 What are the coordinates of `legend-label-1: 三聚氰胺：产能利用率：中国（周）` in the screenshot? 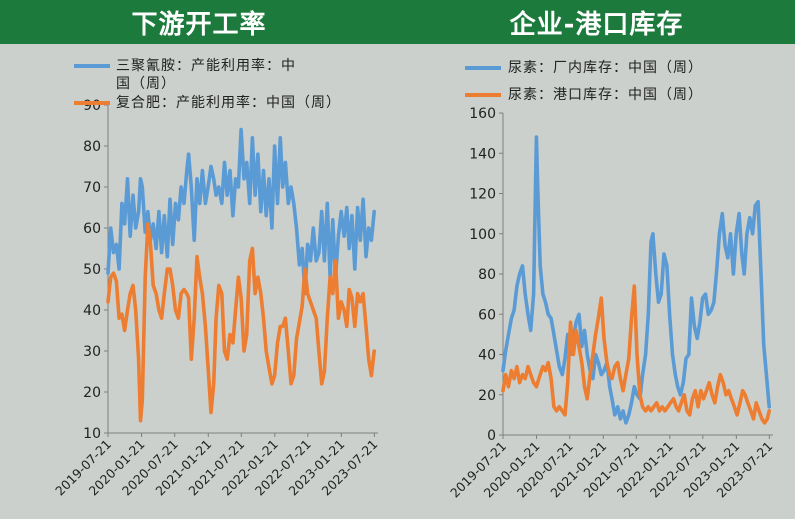 It's located at (206, 74).